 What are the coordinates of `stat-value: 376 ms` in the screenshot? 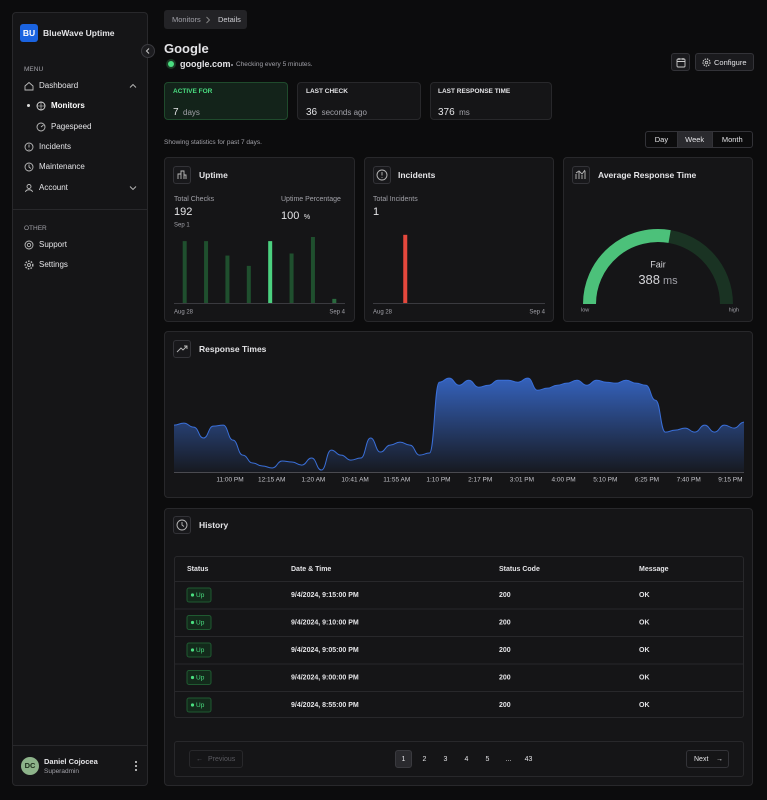 It's located at (454, 111).